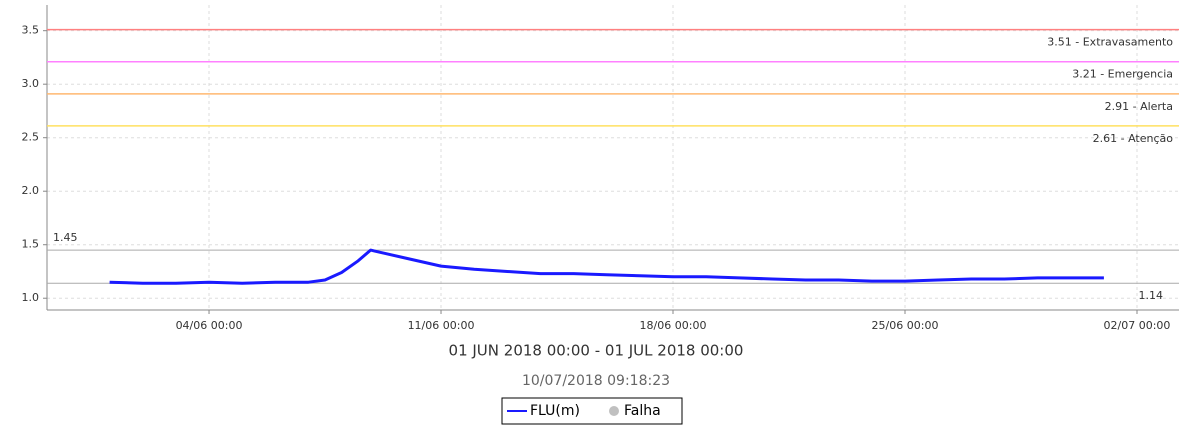  What do you see at coordinates (31, 297) in the screenshot?
I see `y-tick-label: 1.0` at bounding box center [31, 297].